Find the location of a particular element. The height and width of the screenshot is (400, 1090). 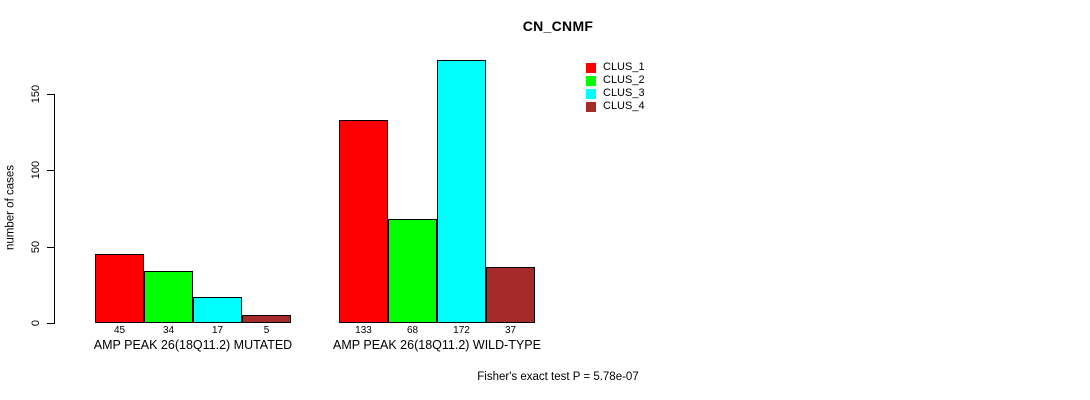

legend-item-clus_3: CLUS_3 is located at coordinates (615, 93).